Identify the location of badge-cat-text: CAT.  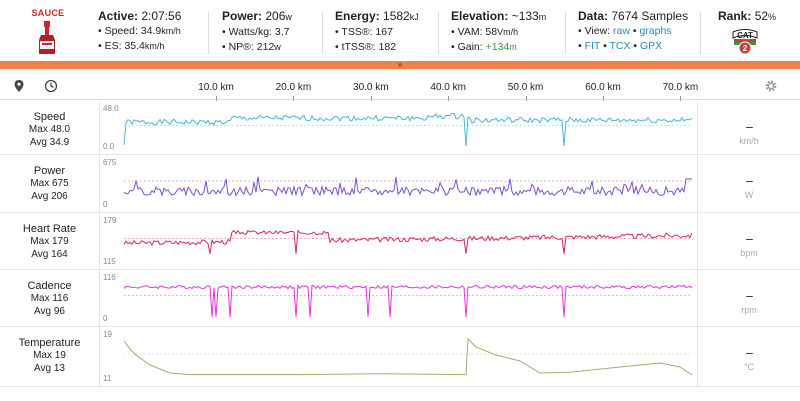
(745, 35).